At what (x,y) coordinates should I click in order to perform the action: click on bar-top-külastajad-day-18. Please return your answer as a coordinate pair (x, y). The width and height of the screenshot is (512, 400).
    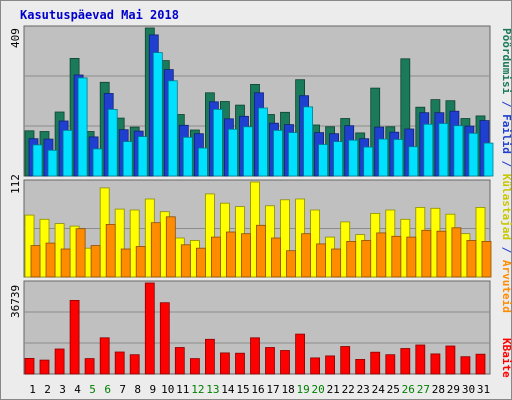
    Looking at the image, I should click on (293, 154).